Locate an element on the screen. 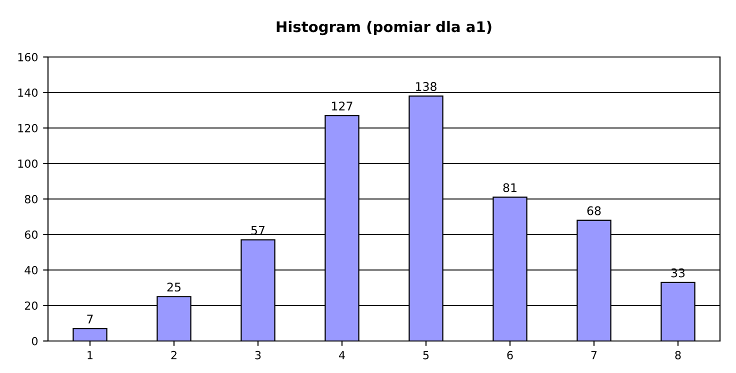 This screenshot has width=736, height=373. data-label: 138 is located at coordinates (426, 86).